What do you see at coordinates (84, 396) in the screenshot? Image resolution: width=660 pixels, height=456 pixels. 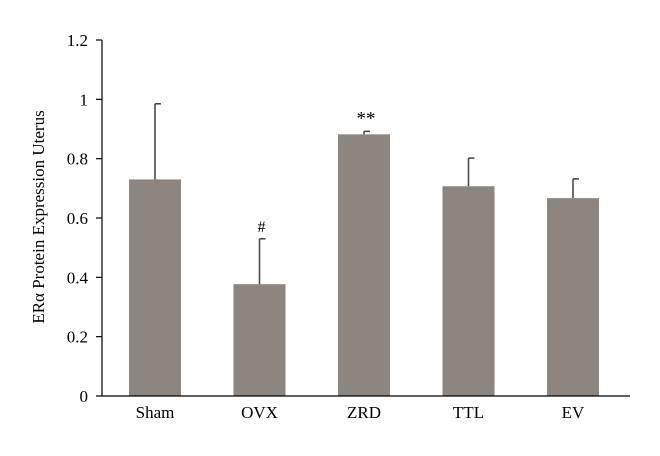 I see `y-tick-label: 0` at bounding box center [84, 396].